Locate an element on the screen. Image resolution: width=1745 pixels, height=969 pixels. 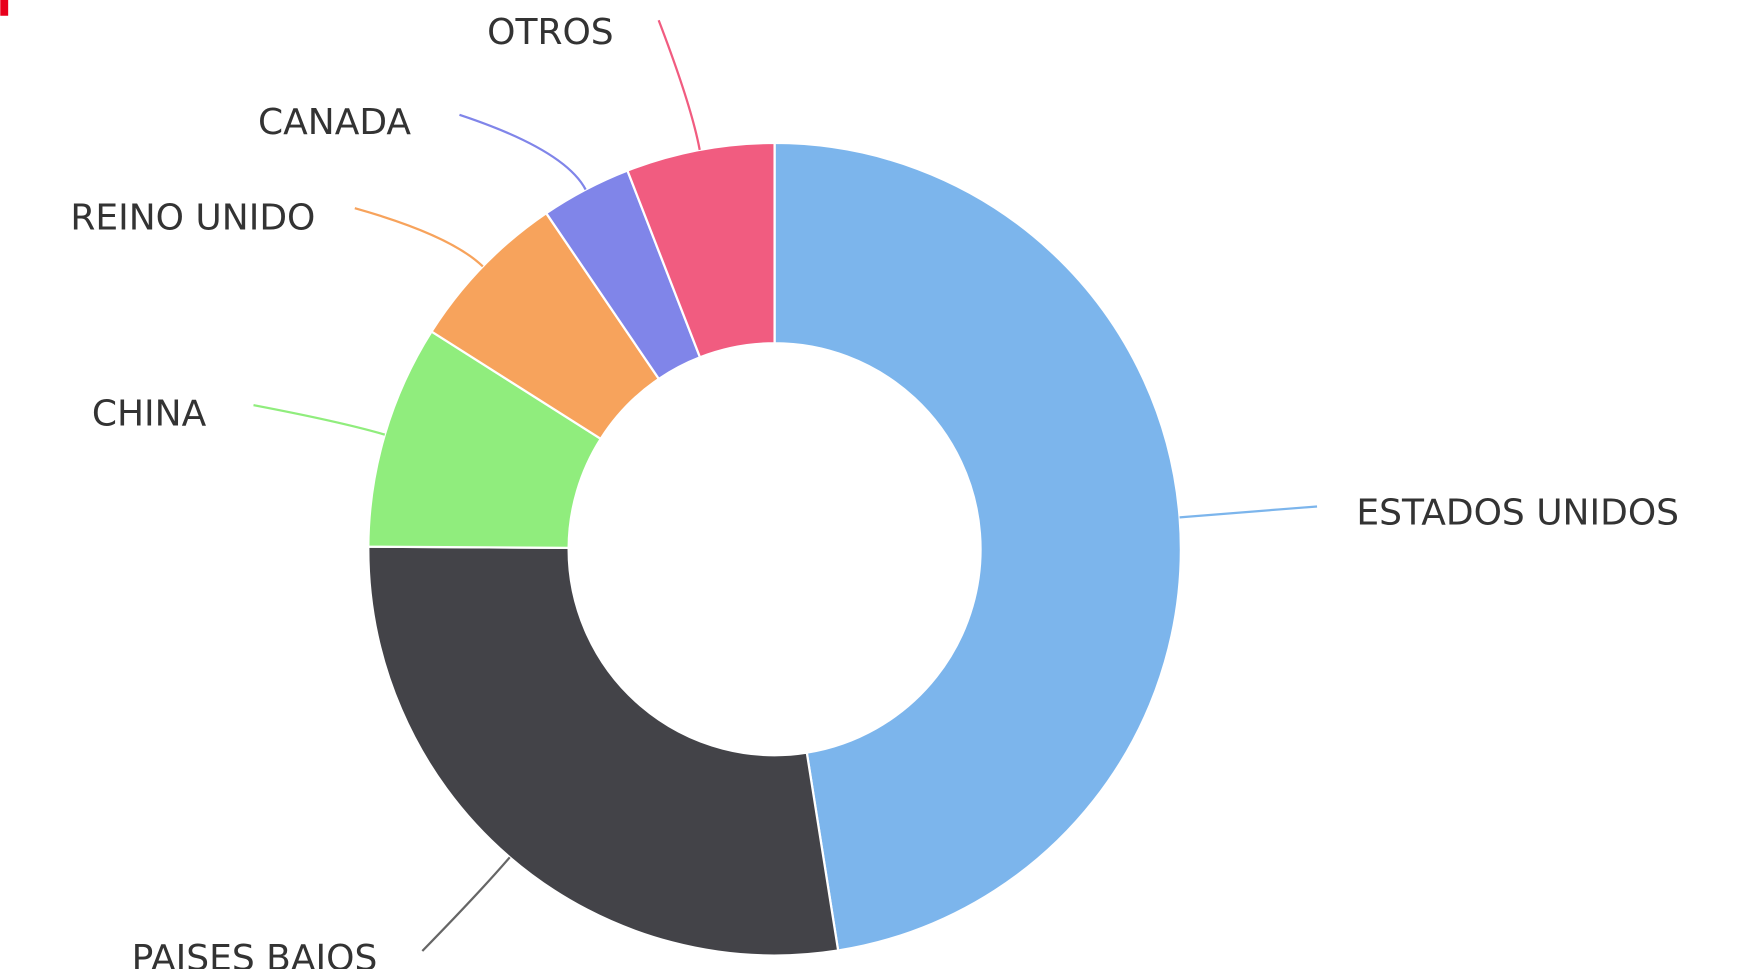
slice-label: CHINA is located at coordinates (149, 413).